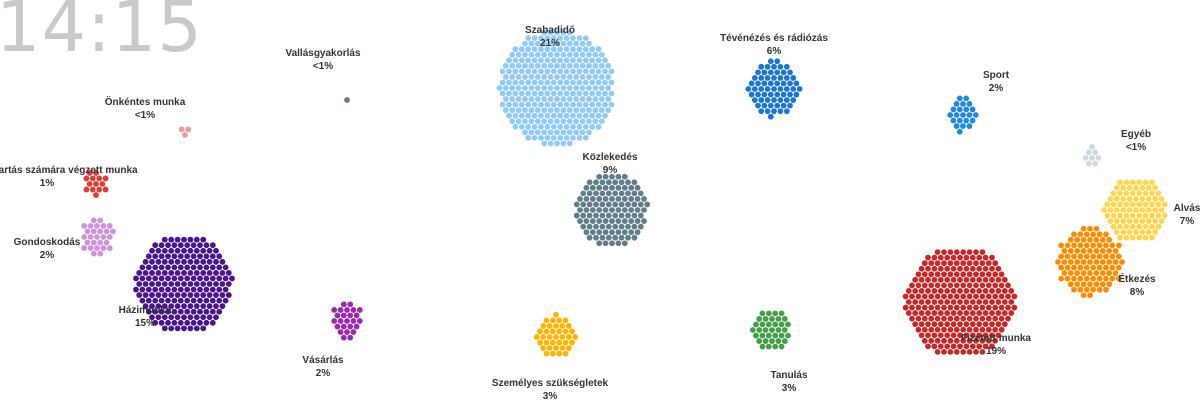 The width and height of the screenshot is (1200, 400). I want to click on dot-egyeb, so click(1088, 163).